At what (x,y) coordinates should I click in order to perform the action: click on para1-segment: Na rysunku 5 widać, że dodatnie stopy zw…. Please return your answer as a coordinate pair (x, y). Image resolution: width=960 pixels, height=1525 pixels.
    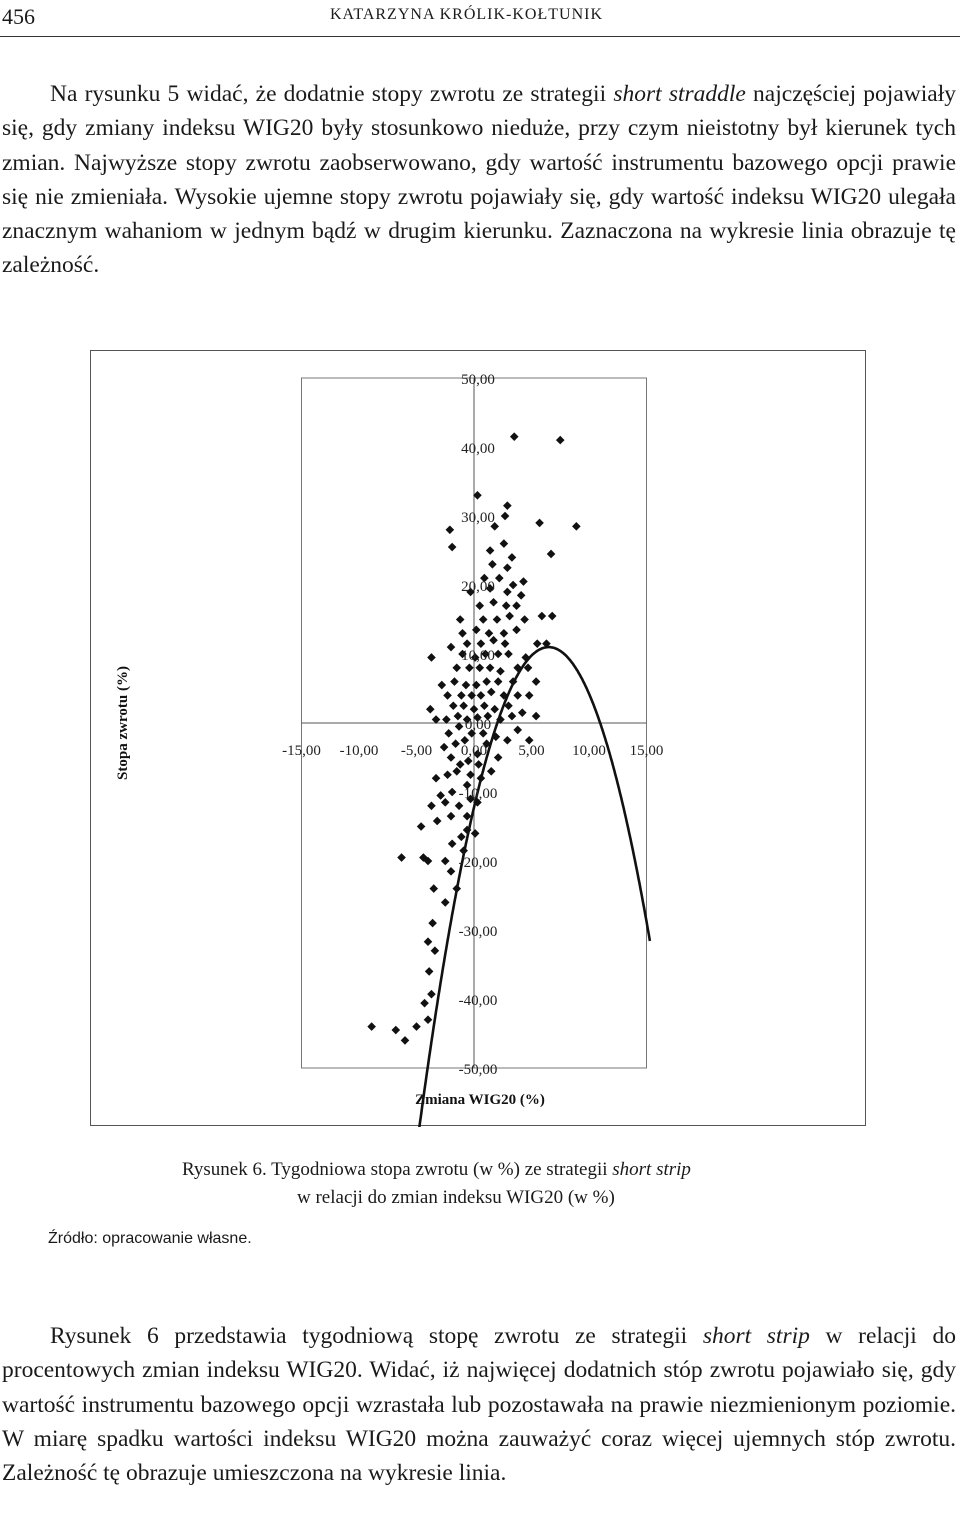
    Looking at the image, I should click on (332, 94).